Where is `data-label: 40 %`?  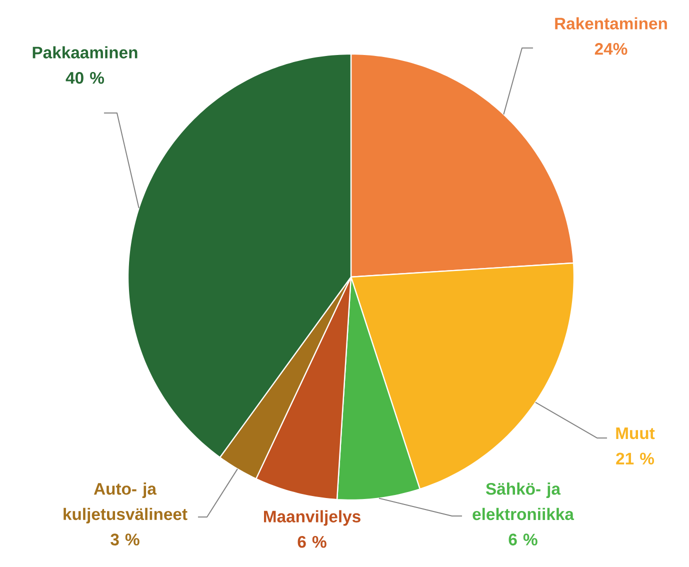 data-label: 40 % is located at coordinates (85, 78).